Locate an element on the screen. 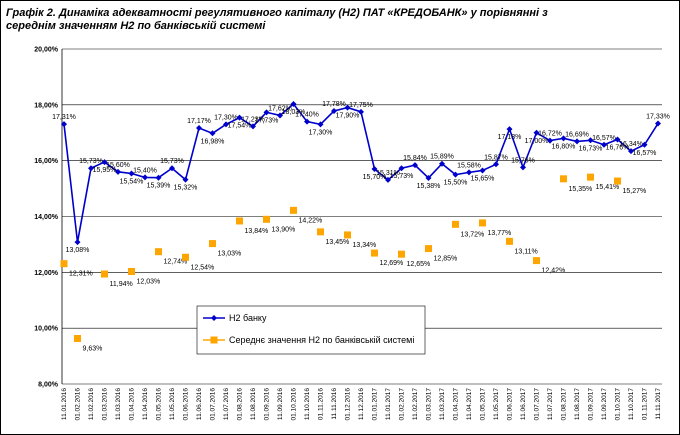  x-tick-label: 01.11.2016 is located at coordinates (321, 404).